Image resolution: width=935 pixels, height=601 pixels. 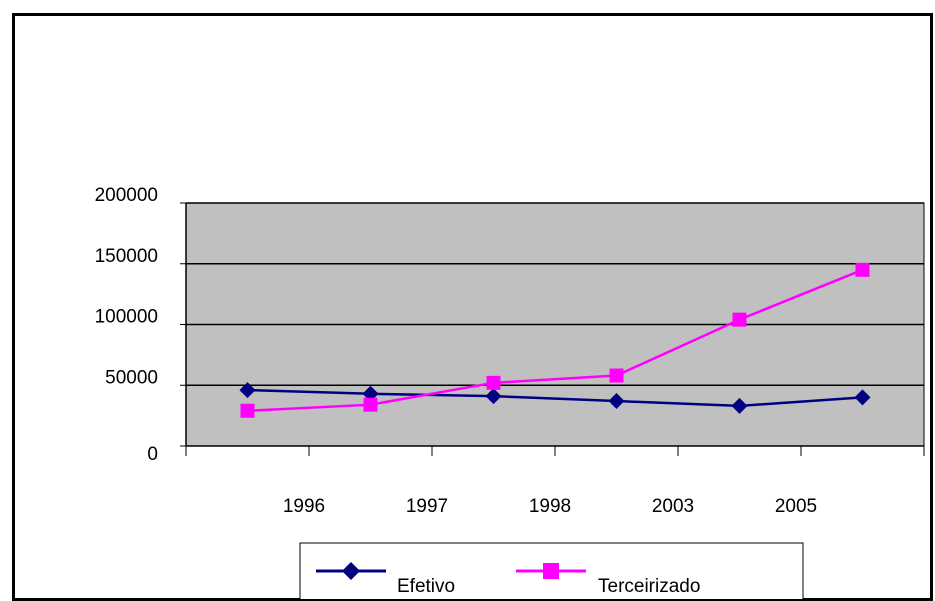 I want to click on y-axis-tick-labels: 0 50000 100000 150000 200000, so click(x=126, y=325).